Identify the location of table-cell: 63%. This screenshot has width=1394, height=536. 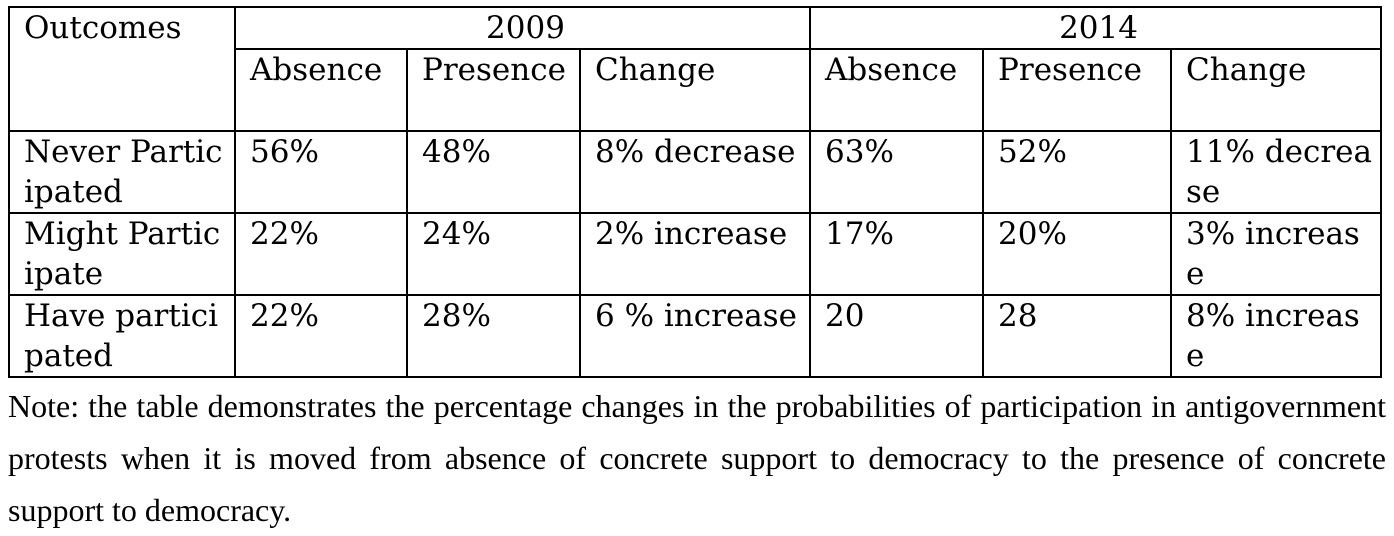
(897, 172).